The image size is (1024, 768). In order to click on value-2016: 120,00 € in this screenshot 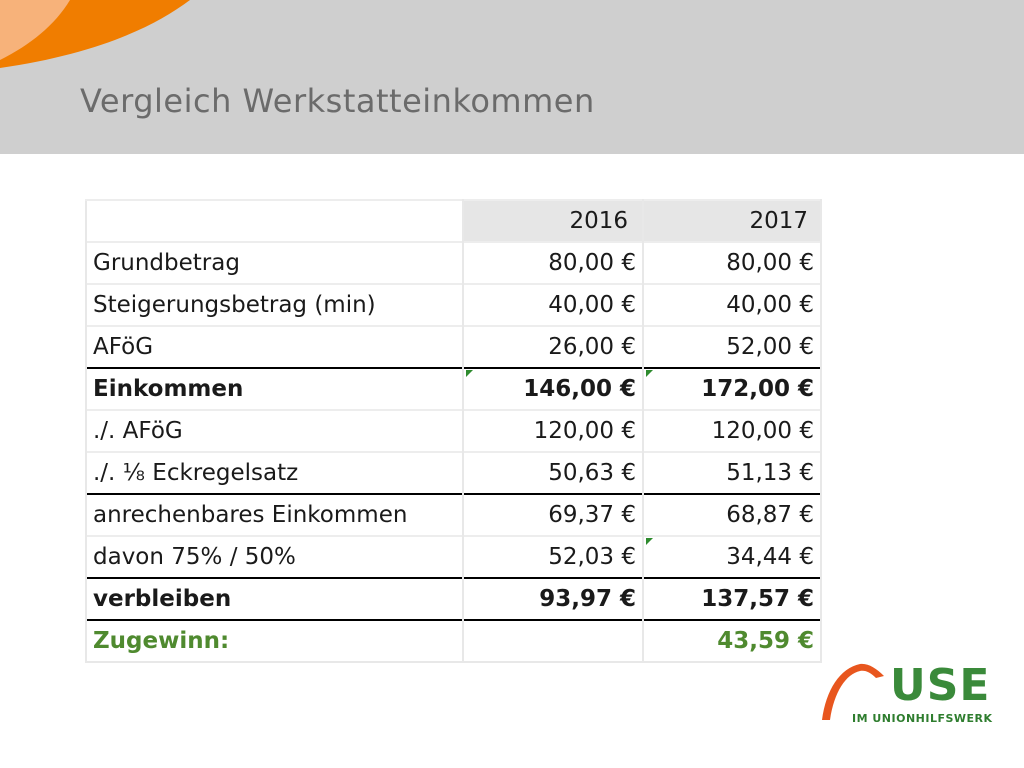, I will do `click(553, 430)`.